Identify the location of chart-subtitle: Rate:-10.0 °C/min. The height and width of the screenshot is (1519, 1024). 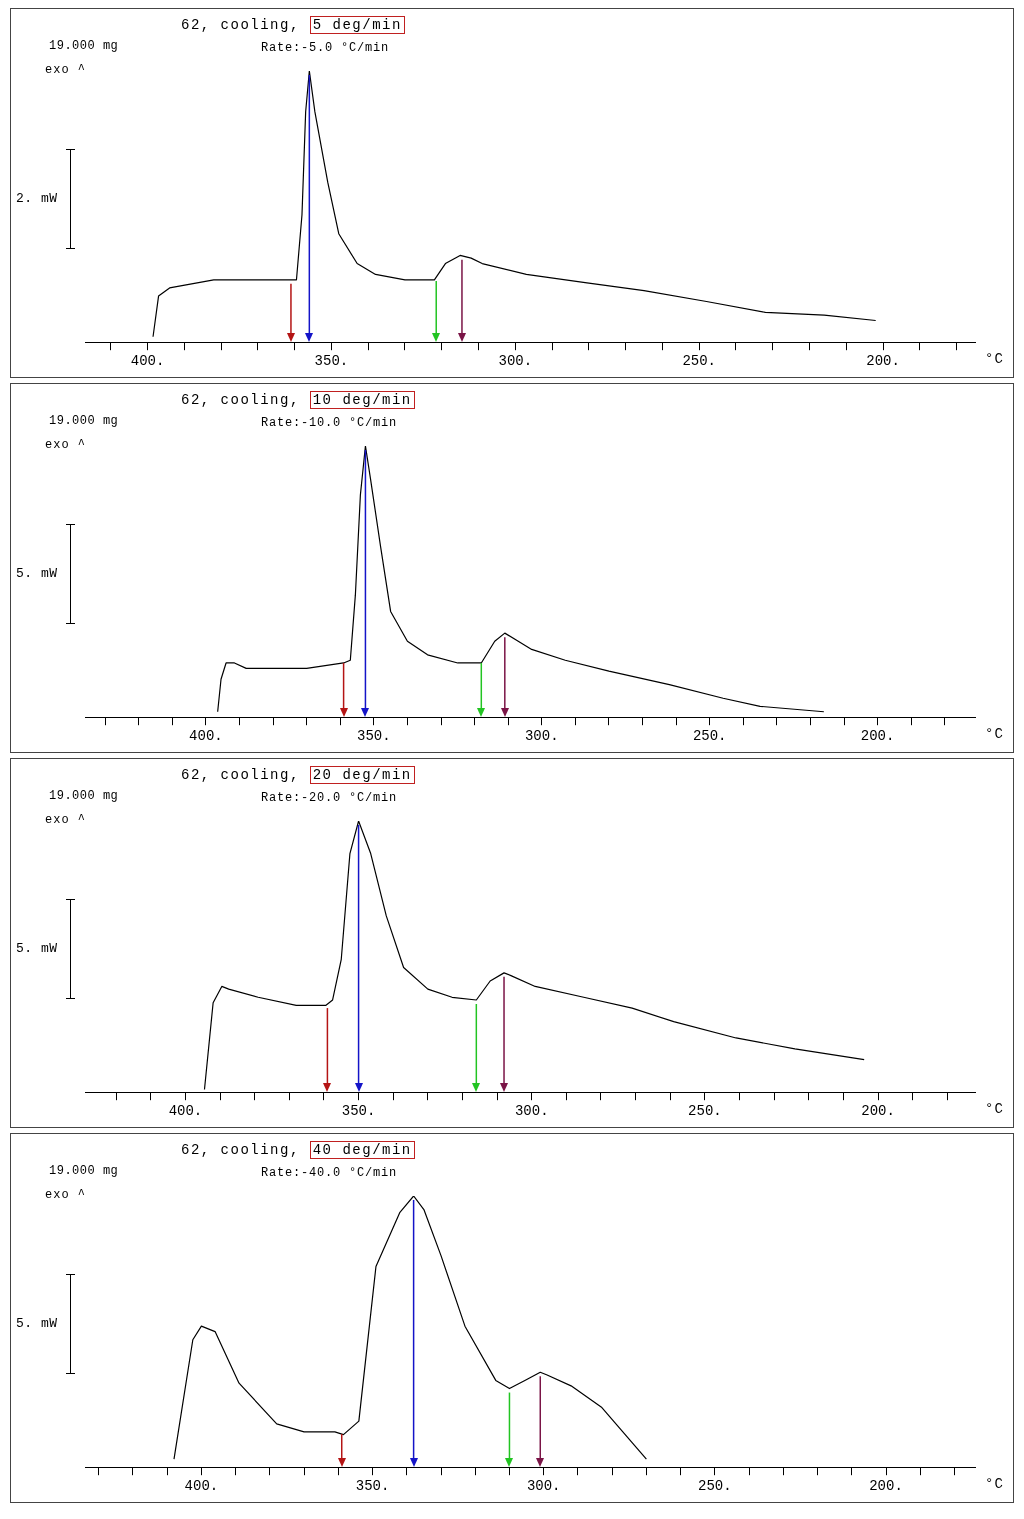
(329, 423).